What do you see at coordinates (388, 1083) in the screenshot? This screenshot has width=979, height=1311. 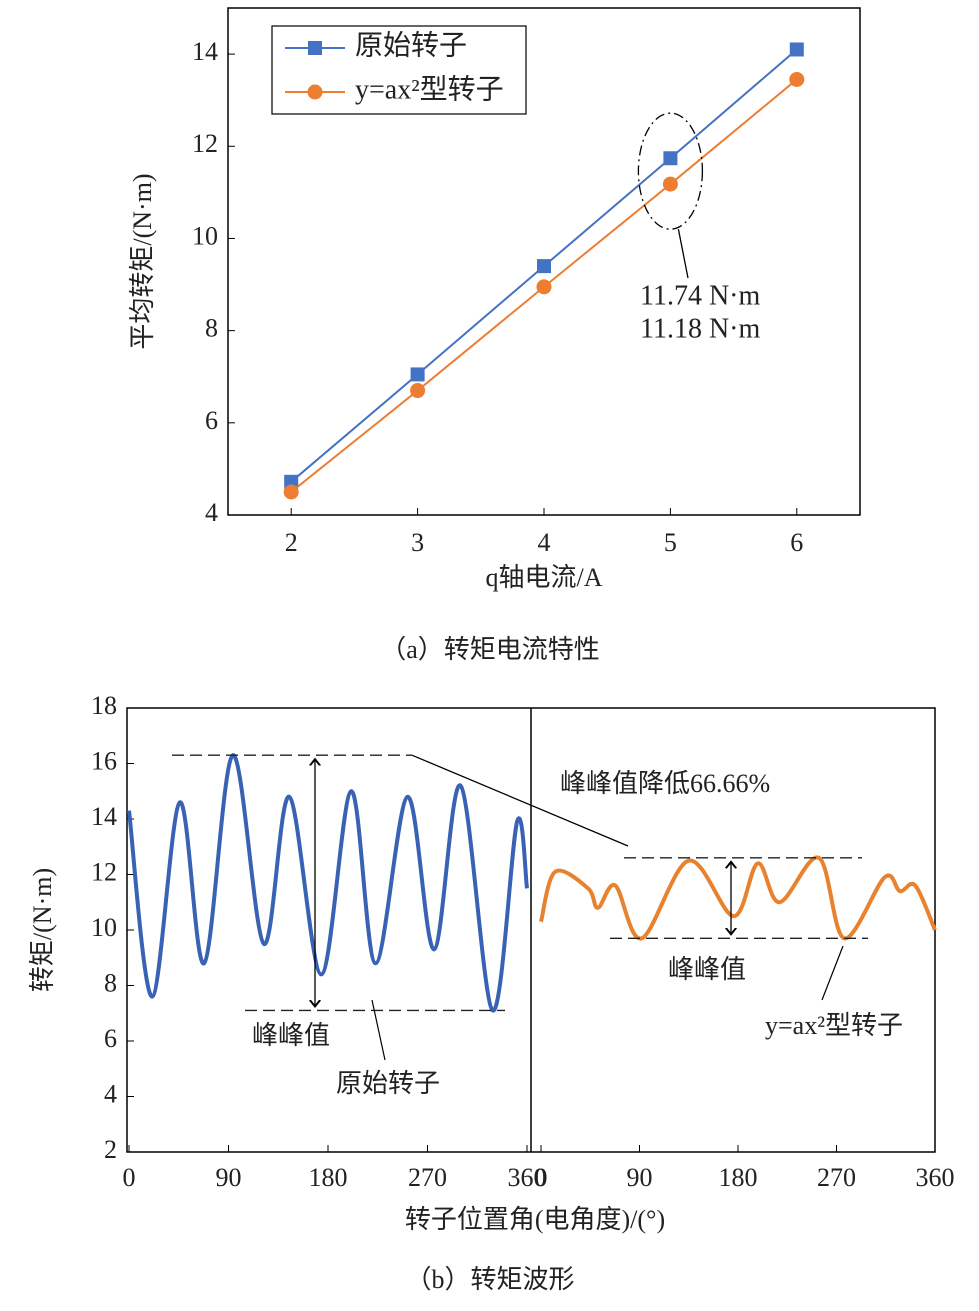 I see `series-label: 原始转子` at bounding box center [388, 1083].